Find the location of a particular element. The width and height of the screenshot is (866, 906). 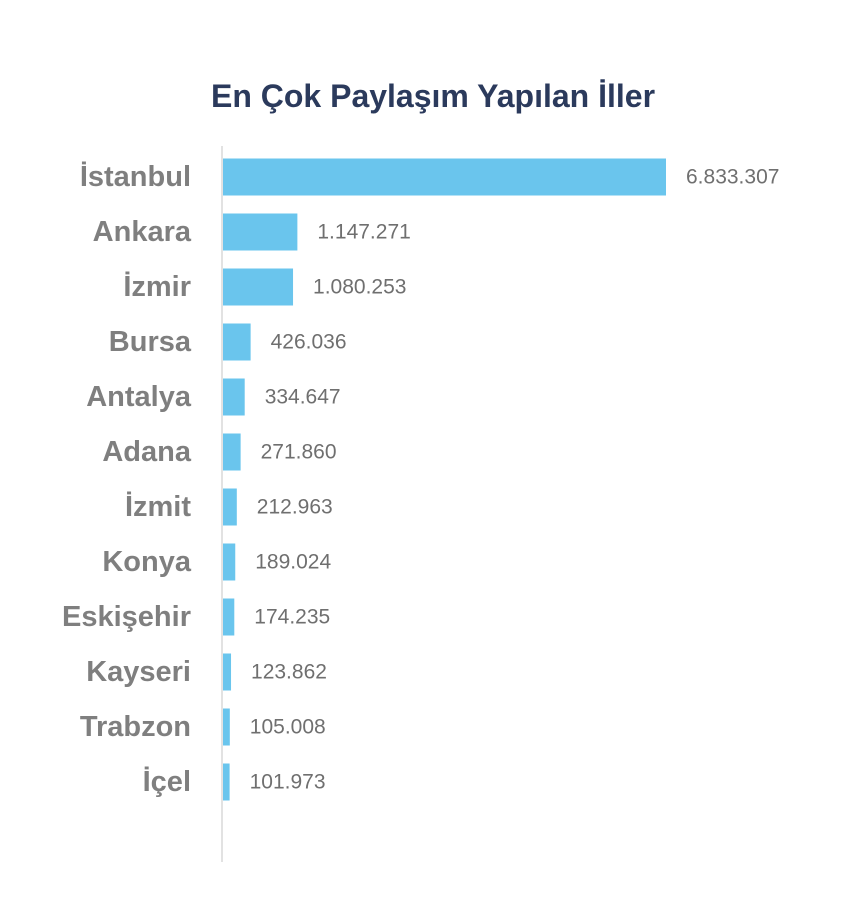

category-label: Trabzon is located at coordinates (135, 727).